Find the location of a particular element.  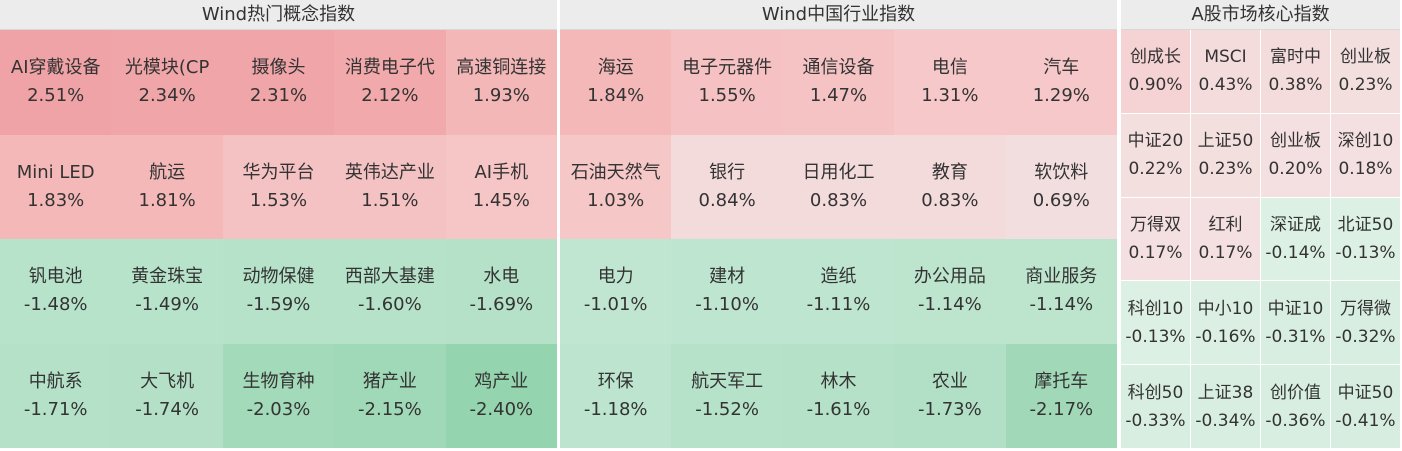

index-change: 1.31% is located at coordinates (950, 96).